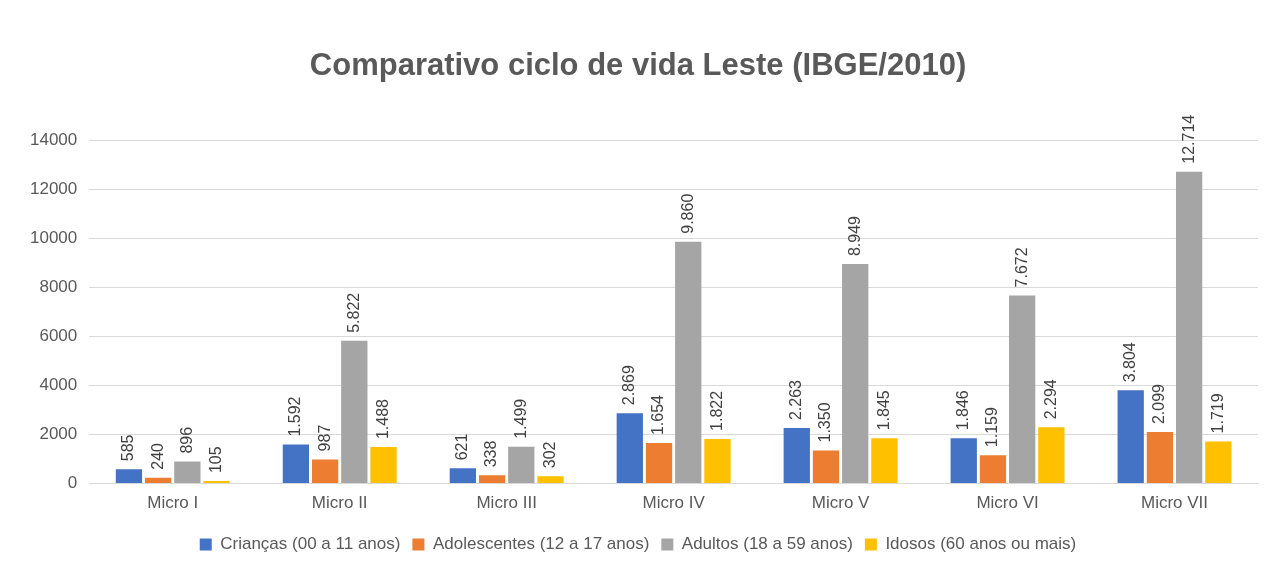 Image resolution: width=1287 pixels, height=581 pixels. Describe the element at coordinates (506, 503) in the screenshot. I see `x-tick-label: Micro III` at that location.